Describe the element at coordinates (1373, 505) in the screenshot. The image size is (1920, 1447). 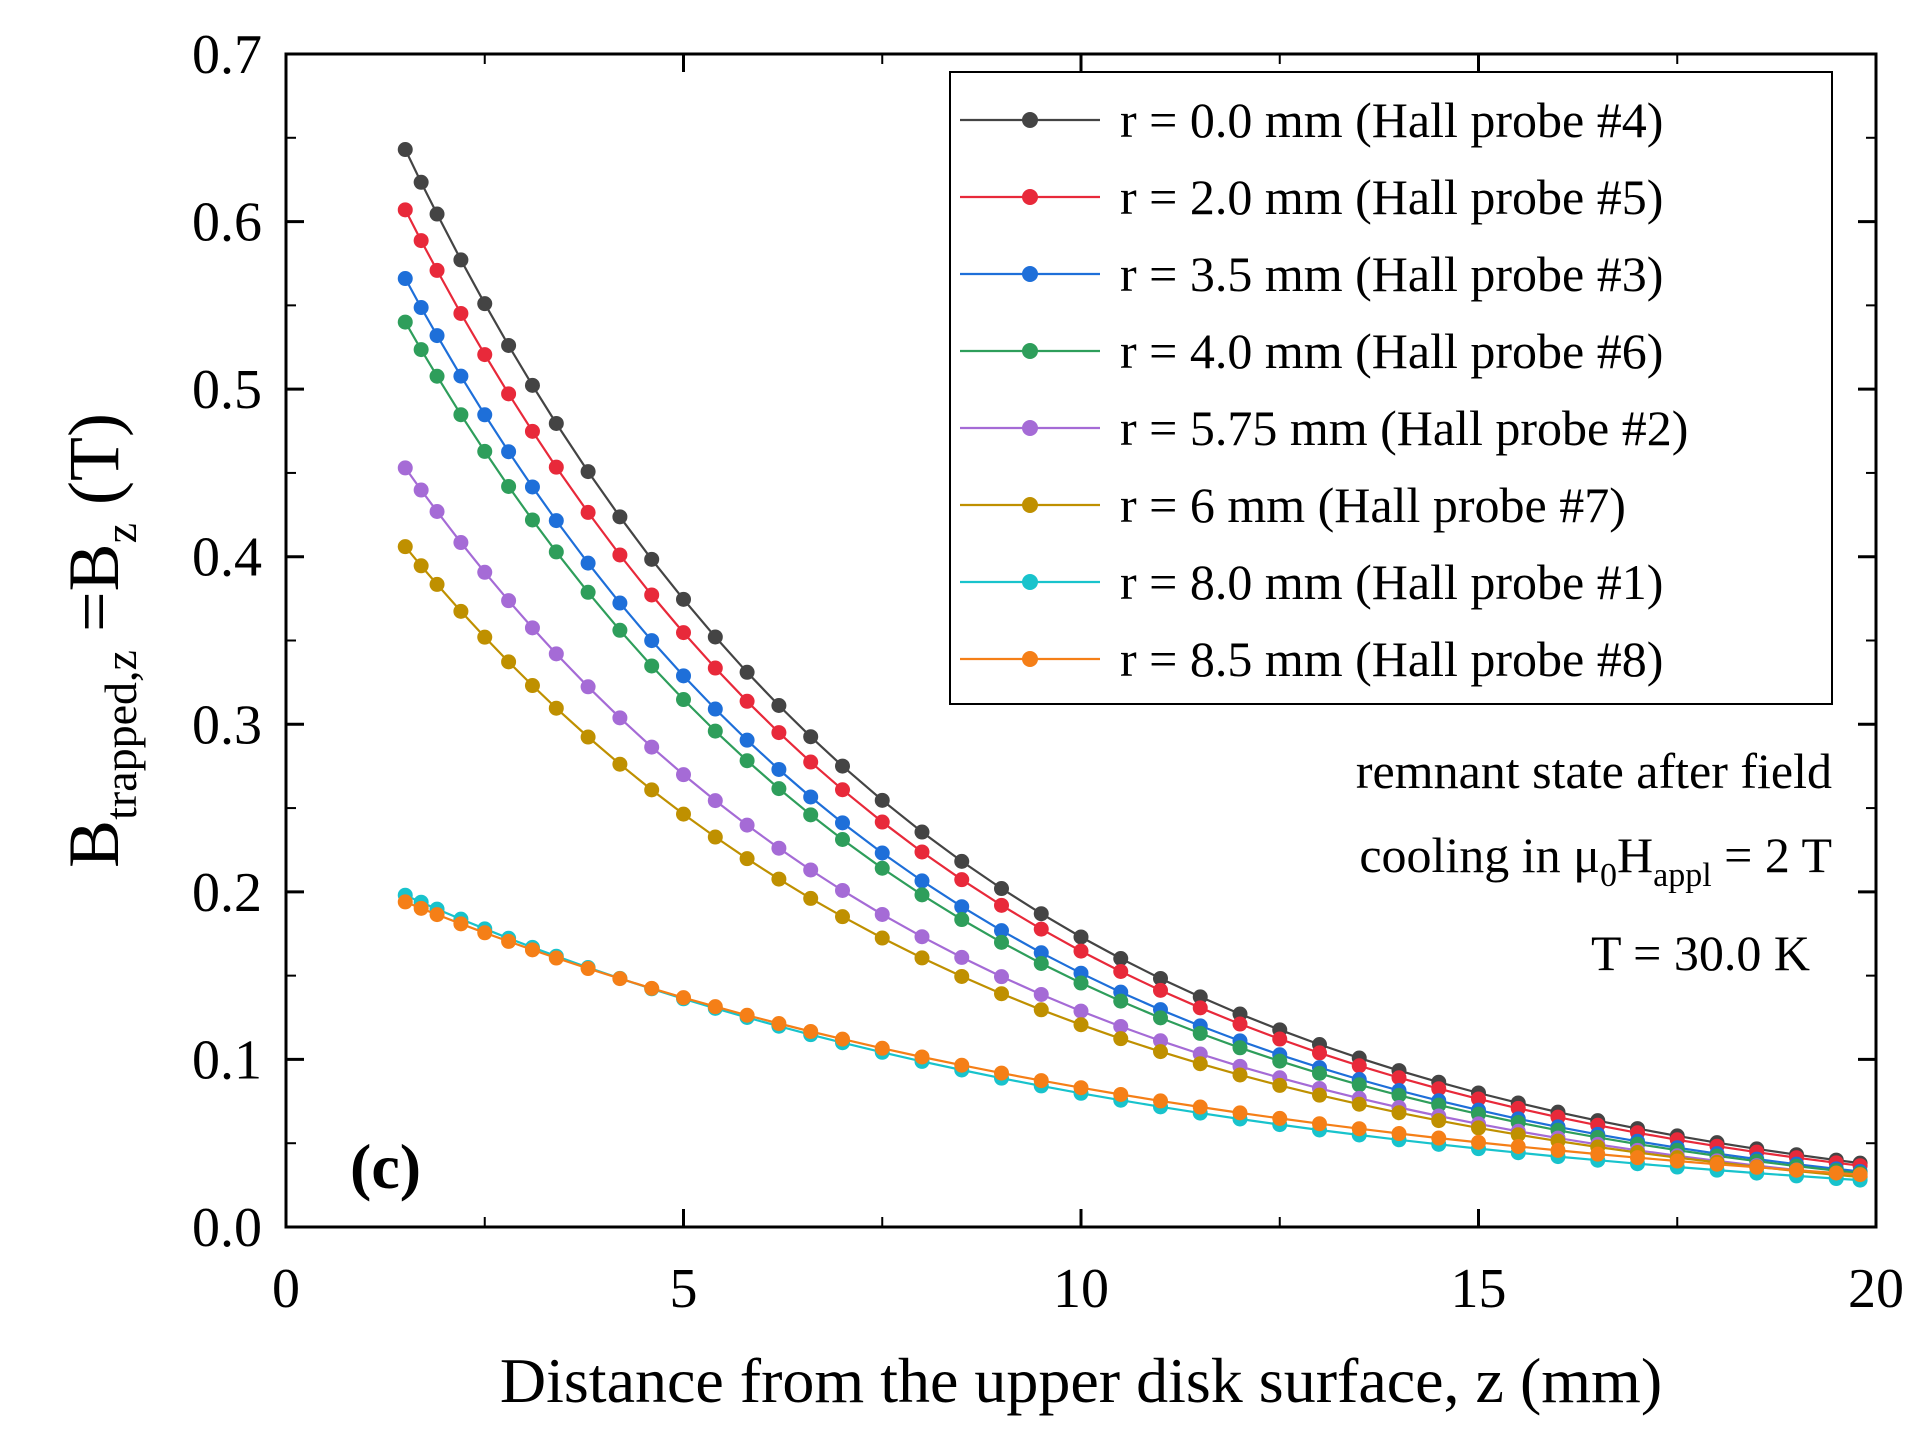
I see `legend-label: r = 6 mm (Hall probe #7)` at that location.